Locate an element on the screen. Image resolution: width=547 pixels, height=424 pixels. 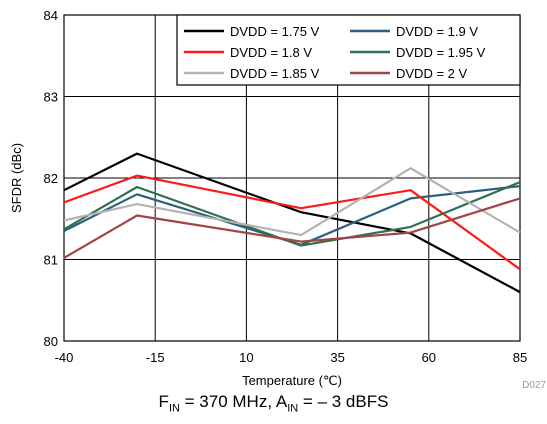
y-axis-label: SFDR (dBc) is located at coordinates (16, 178).